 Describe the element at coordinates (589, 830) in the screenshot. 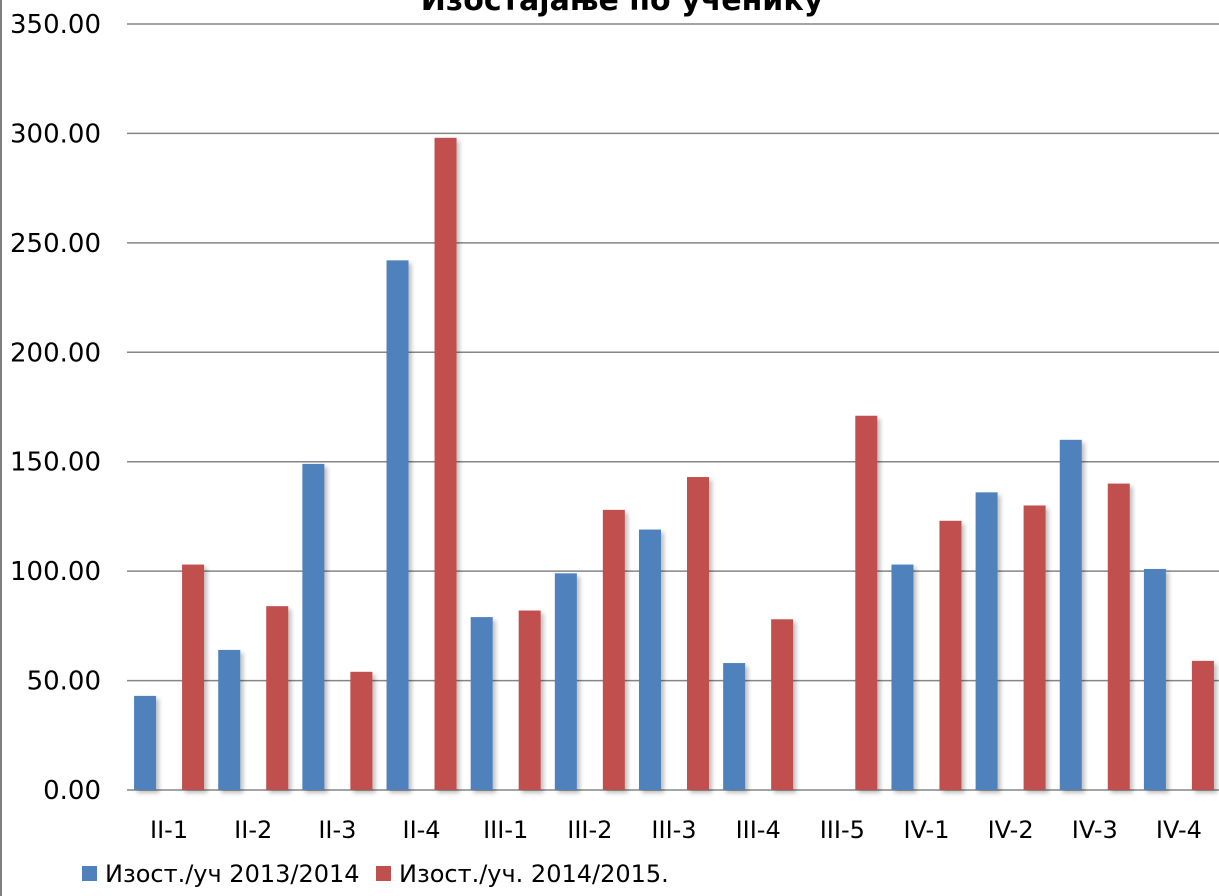

I see `x-tick-label: III-2` at that location.